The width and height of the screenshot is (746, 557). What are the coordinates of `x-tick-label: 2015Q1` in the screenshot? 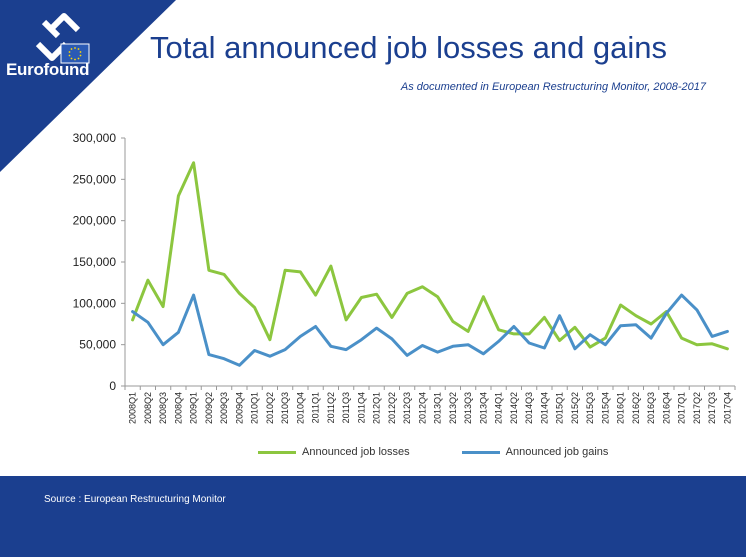 It's located at (560, 408).